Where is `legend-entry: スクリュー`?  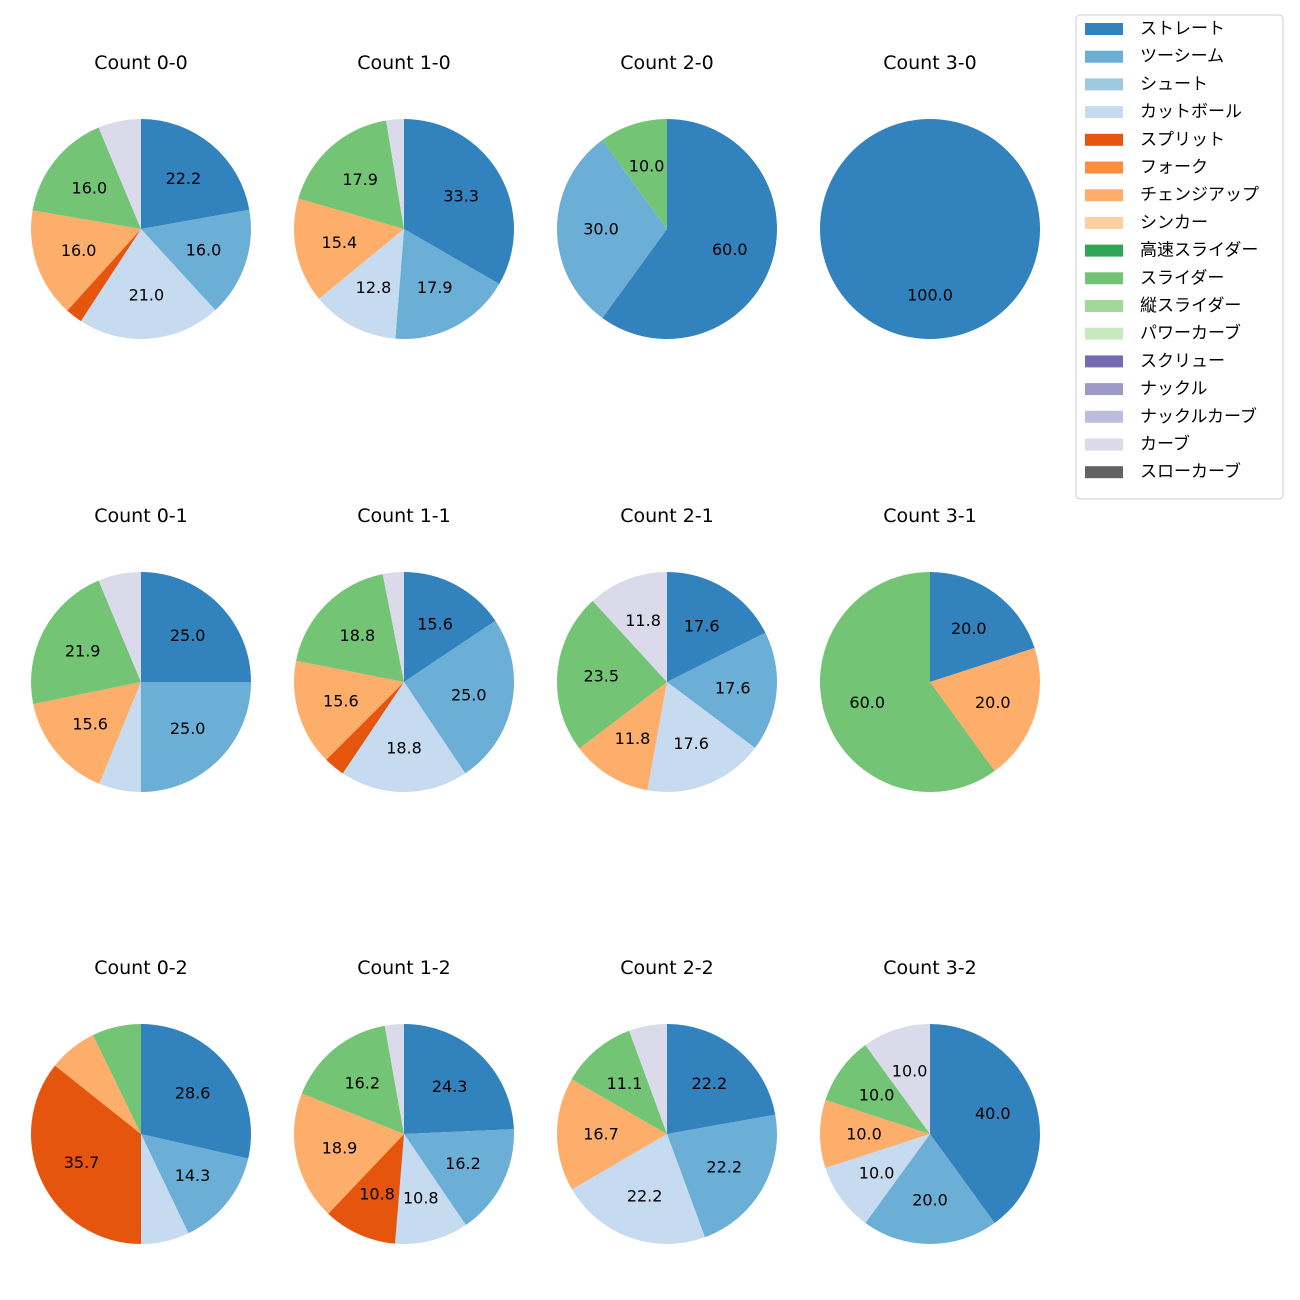
legend-entry: スクリュー is located at coordinates (1182, 361).